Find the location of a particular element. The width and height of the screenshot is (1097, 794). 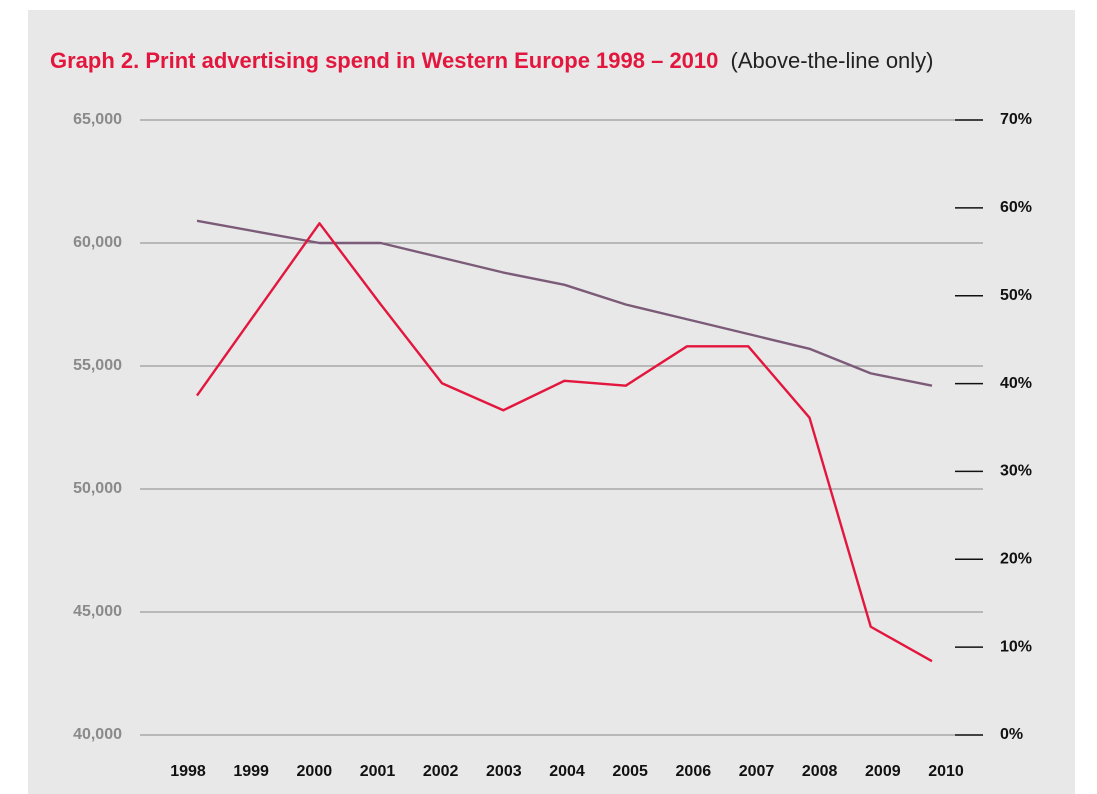

series-line is located at coordinates (564, 303).